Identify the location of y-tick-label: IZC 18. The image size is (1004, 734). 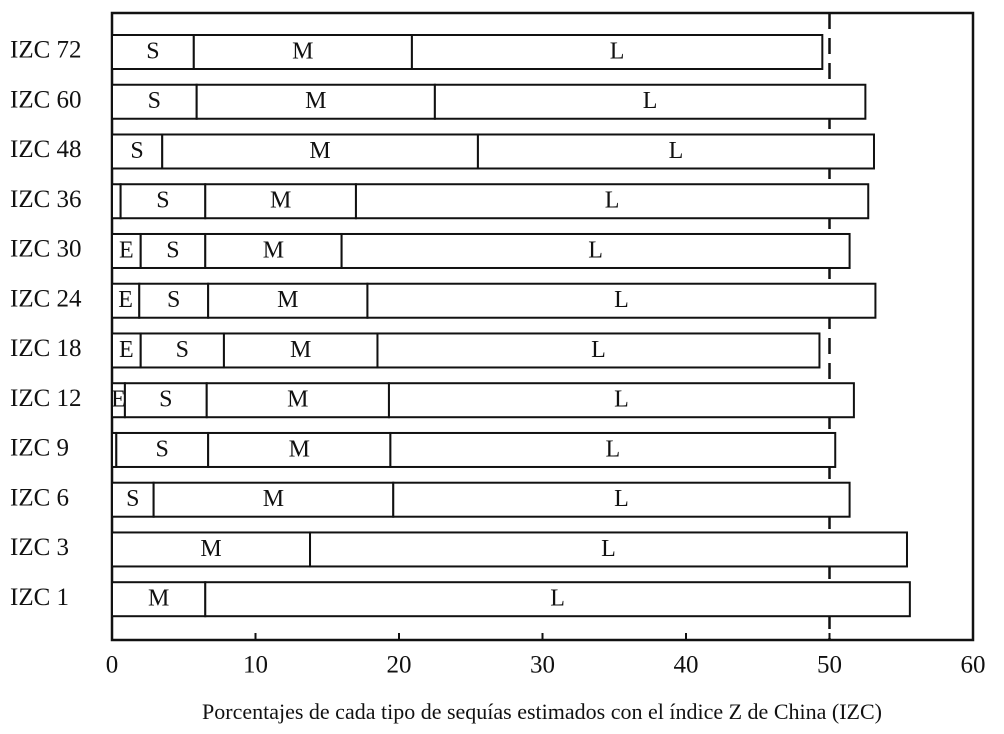
(46, 348).